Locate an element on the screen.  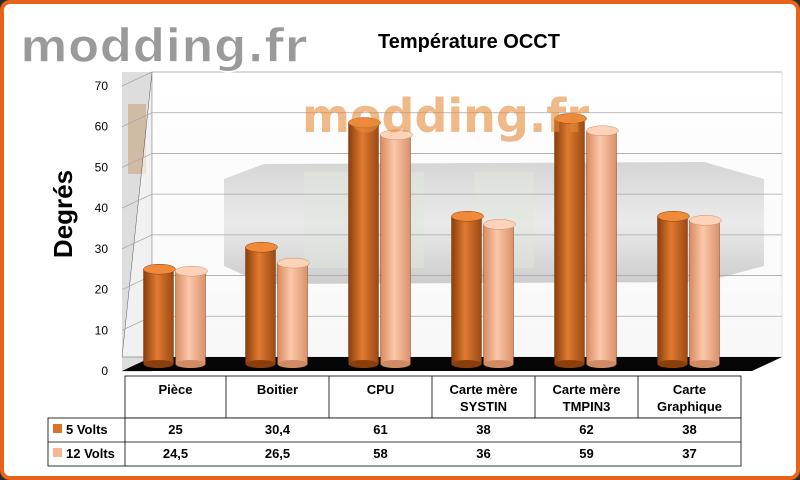
y-tick-label: 50 is located at coordinates (102, 167).